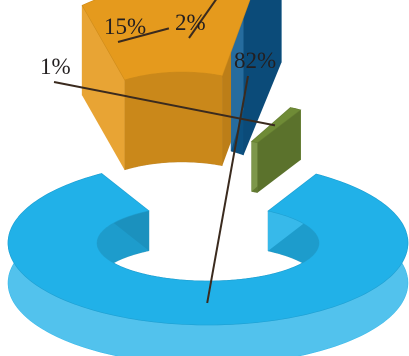 This screenshot has height=356, width=409. What do you see at coordinates (190, 22) in the screenshot?
I see `data-label-2: 2%` at bounding box center [190, 22].